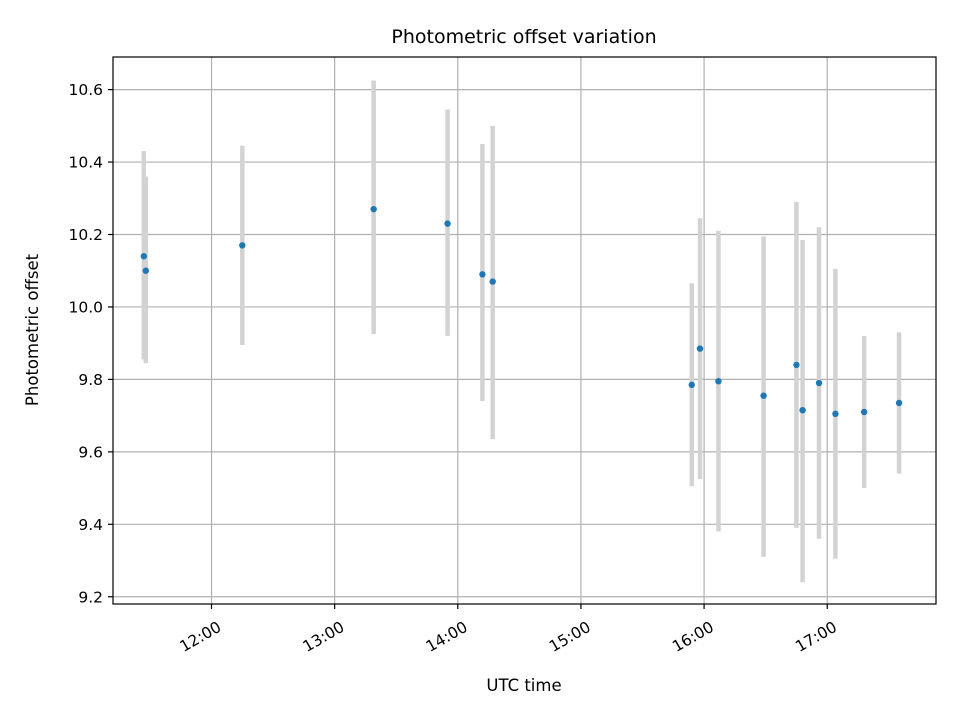 The height and width of the screenshot is (720, 960). I want to click on x-axis-title: UTC time, so click(523, 685).